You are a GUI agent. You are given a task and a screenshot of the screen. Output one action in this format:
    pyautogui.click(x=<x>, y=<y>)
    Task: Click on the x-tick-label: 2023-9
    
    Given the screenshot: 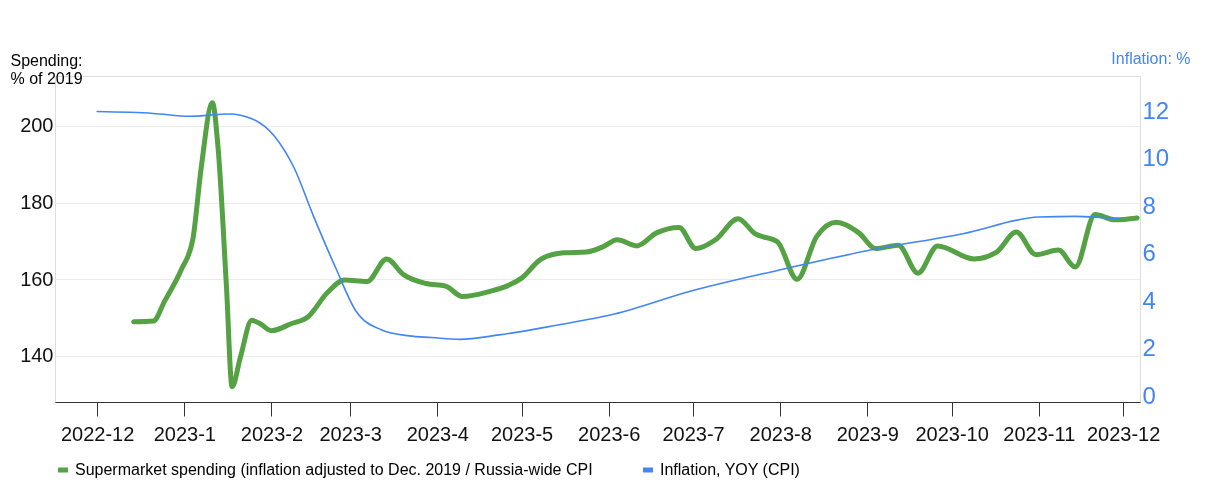 What is the action you would take?
    pyautogui.click(x=867, y=433)
    